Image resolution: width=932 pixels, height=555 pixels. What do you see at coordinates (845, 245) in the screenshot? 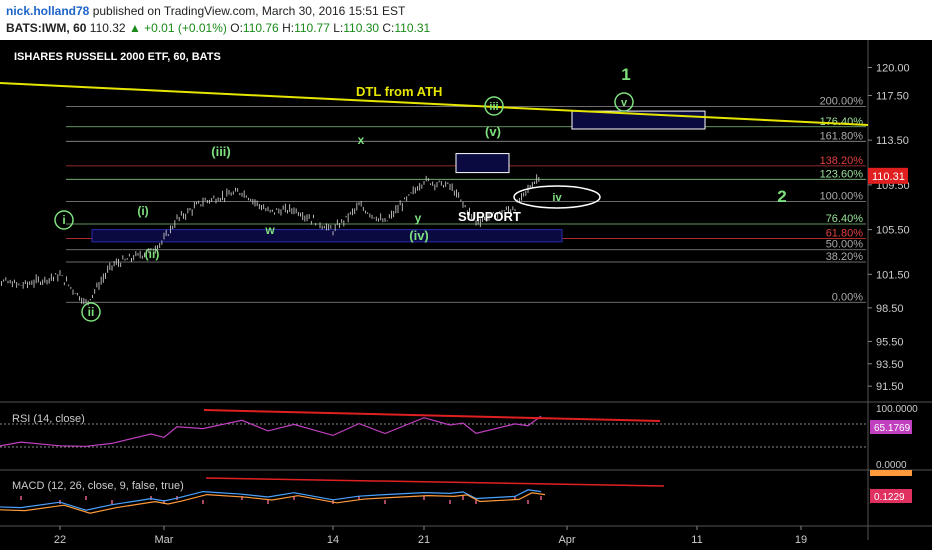
I see `fib-label: 50.00%` at bounding box center [845, 245].